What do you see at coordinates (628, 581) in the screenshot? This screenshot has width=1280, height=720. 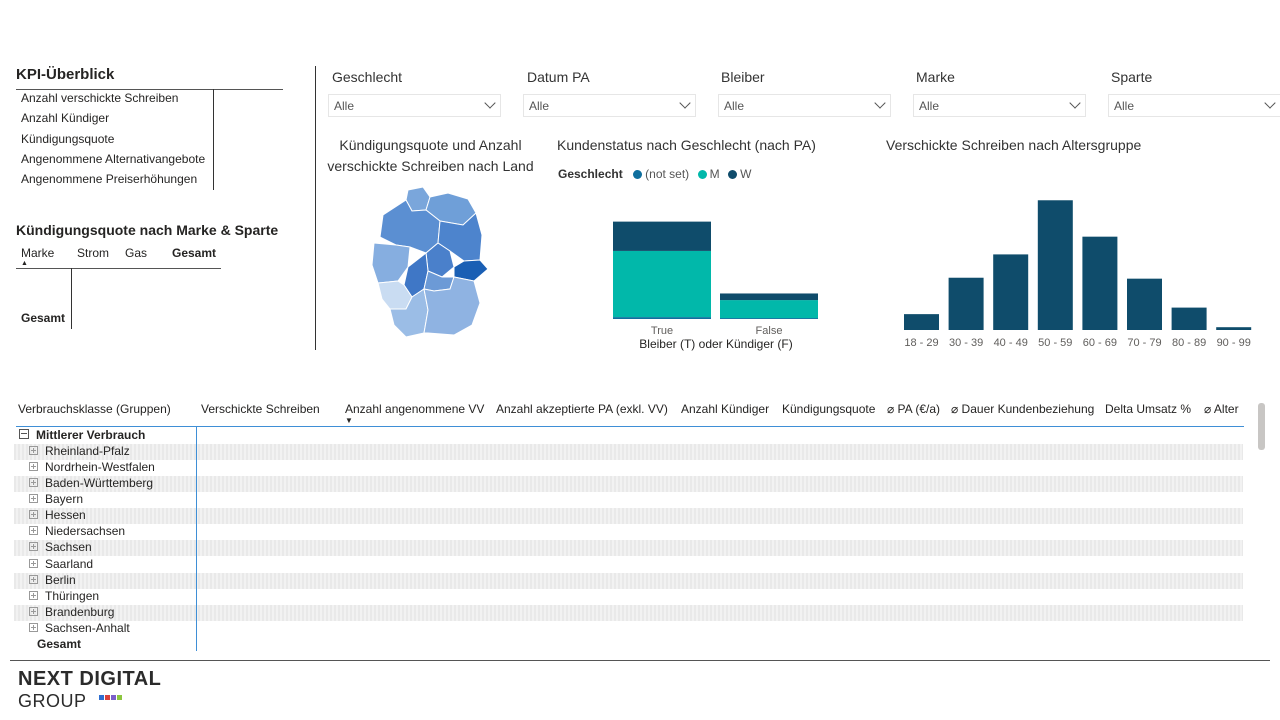 I see `table-row: Berlin` at bounding box center [628, 581].